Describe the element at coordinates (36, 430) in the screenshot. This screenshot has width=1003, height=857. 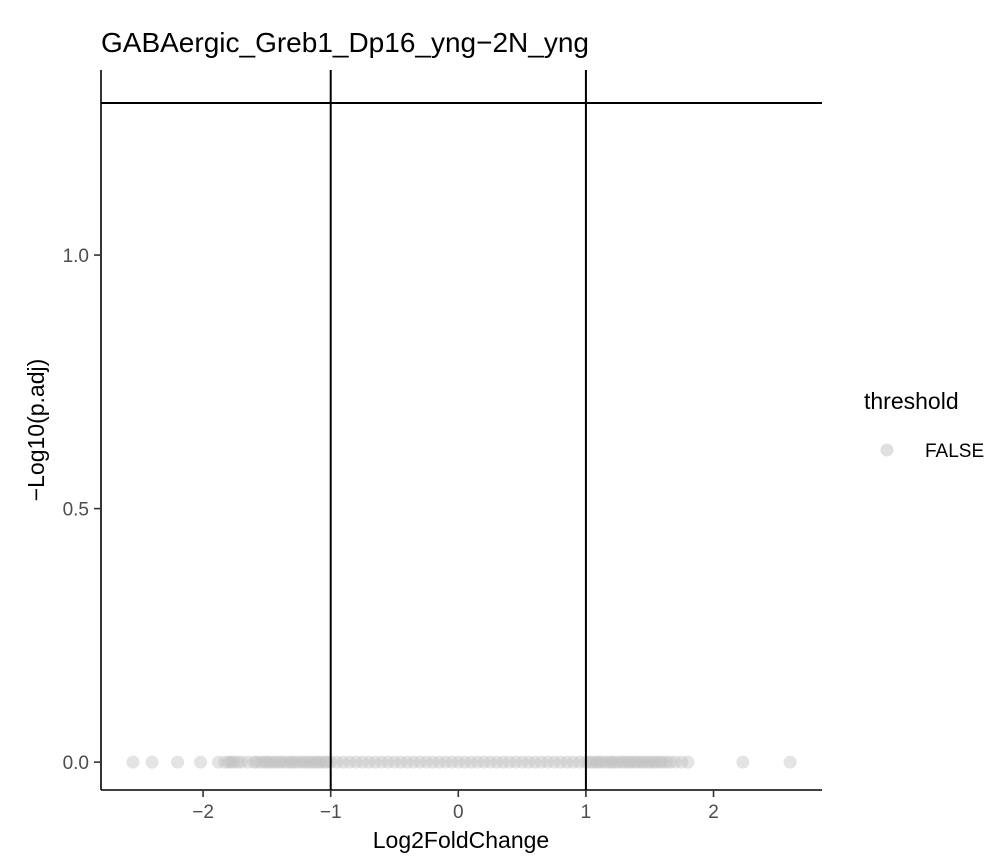
I see `y-axis-title: −Log10(p.adj)` at that location.